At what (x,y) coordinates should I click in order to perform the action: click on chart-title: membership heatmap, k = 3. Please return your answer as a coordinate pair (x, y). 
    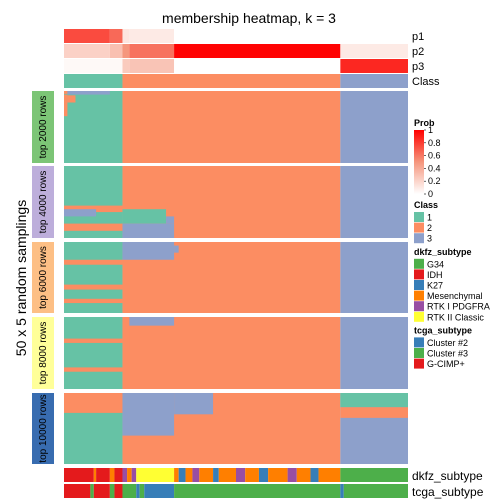
    Looking at the image, I should click on (249, 18).